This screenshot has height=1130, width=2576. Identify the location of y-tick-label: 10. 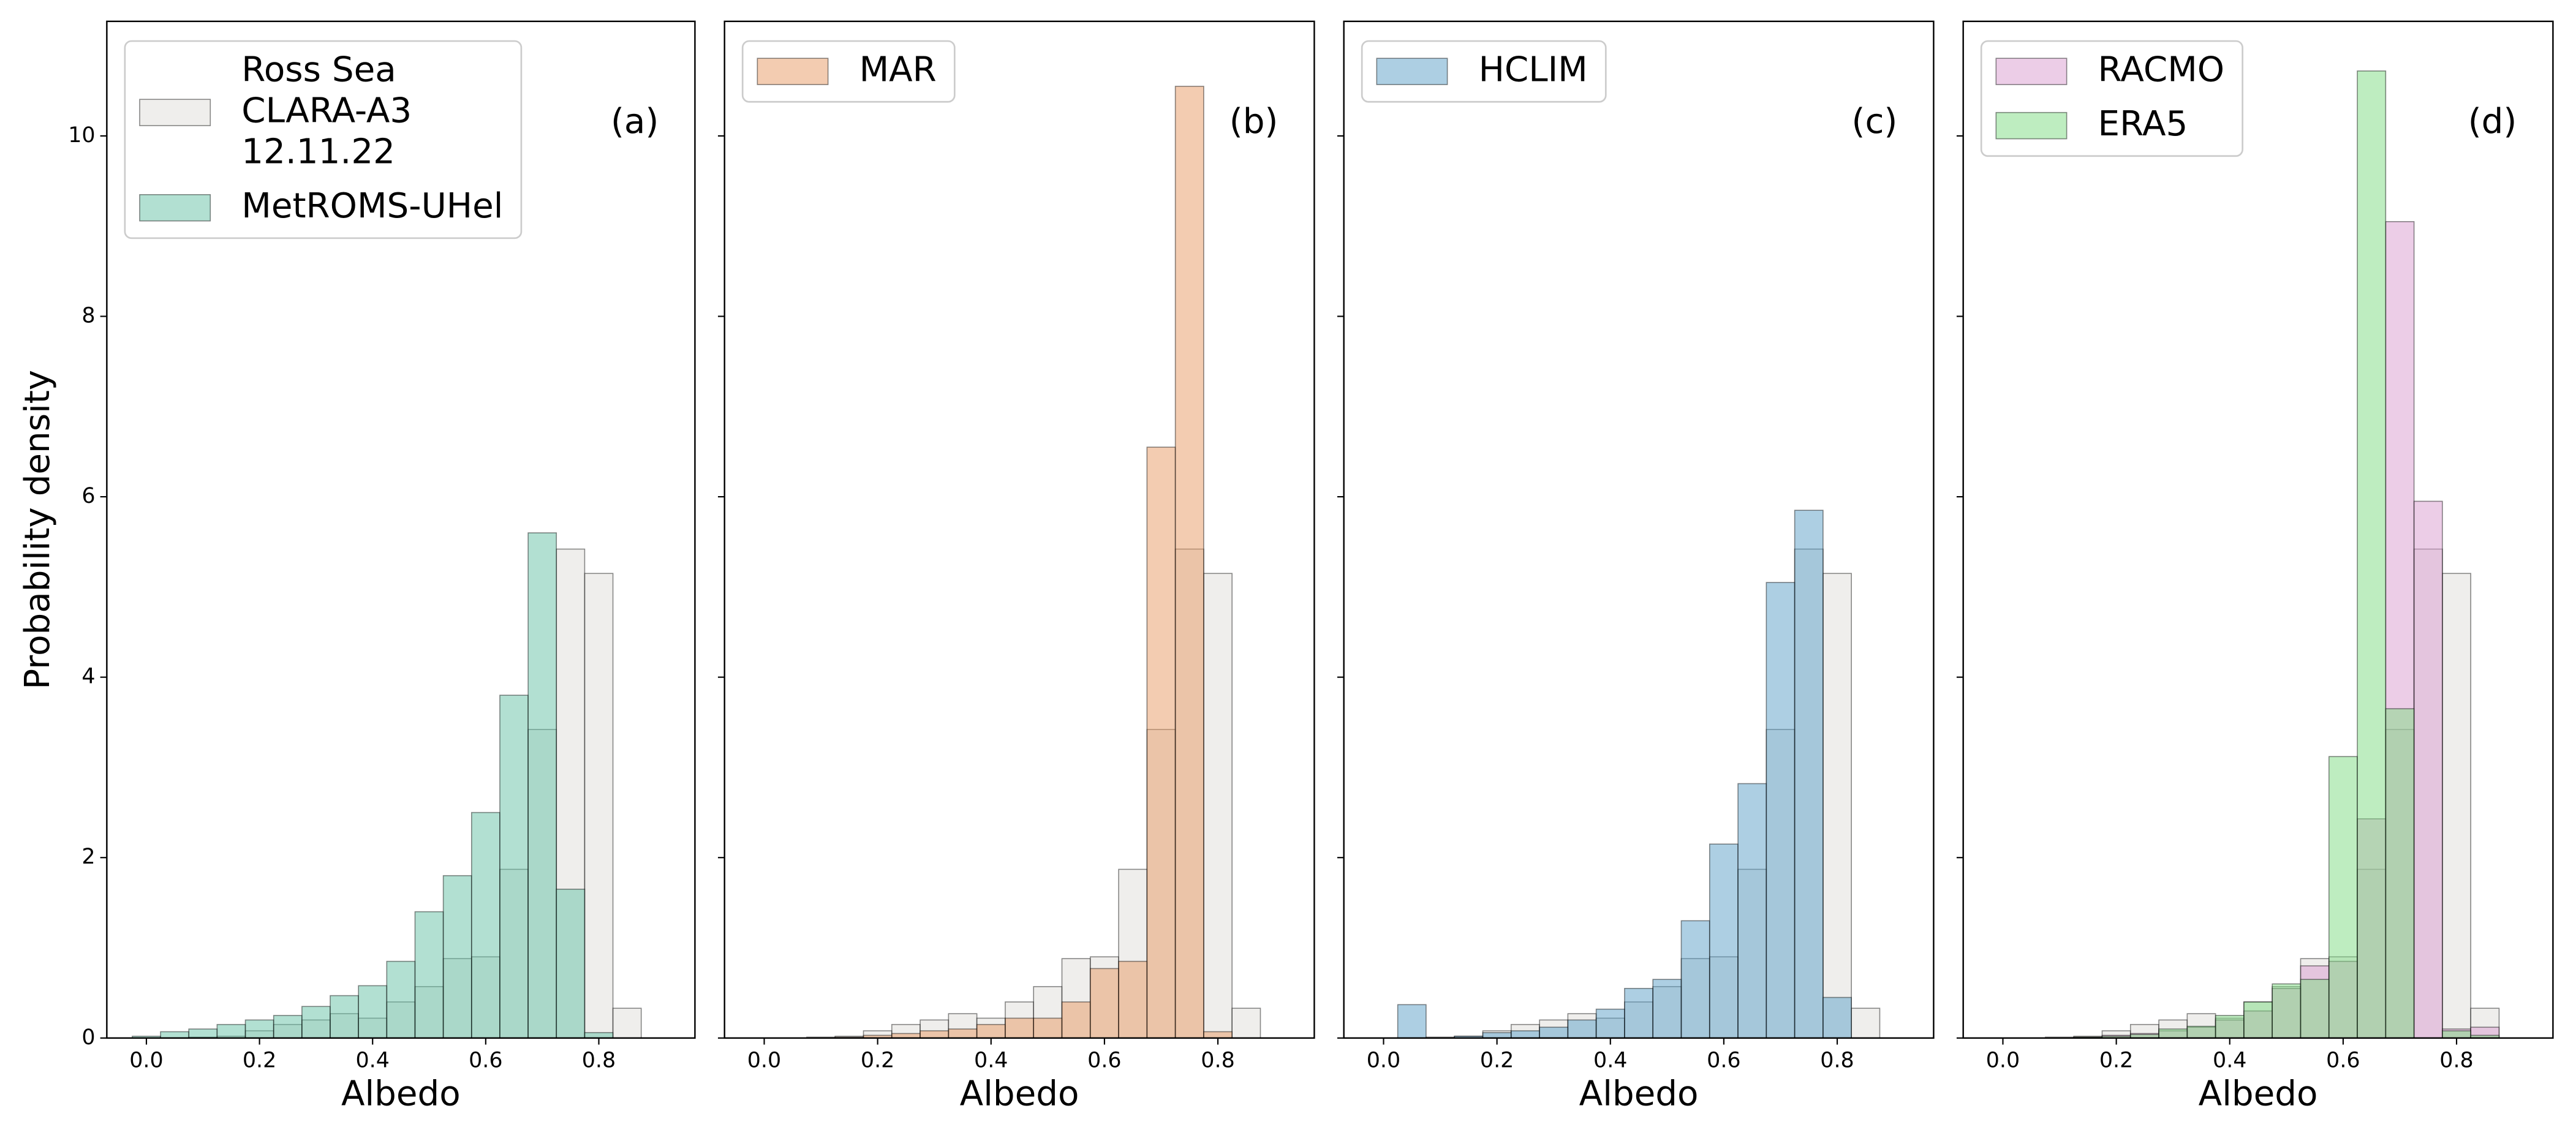
(81, 135).